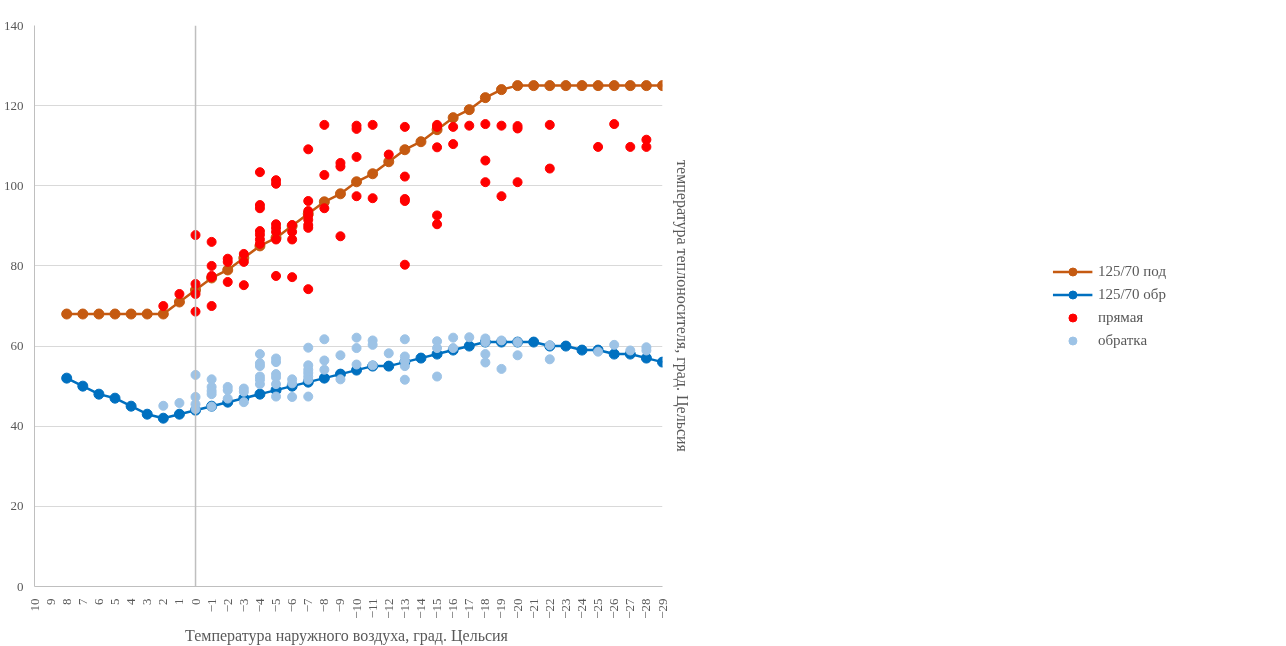 Image resolution: width=1286 pixels, height=646 pixels. Describe the element at coordinates (356, 608) in the screenshot. I see `x-tick-label: −10` at that location.